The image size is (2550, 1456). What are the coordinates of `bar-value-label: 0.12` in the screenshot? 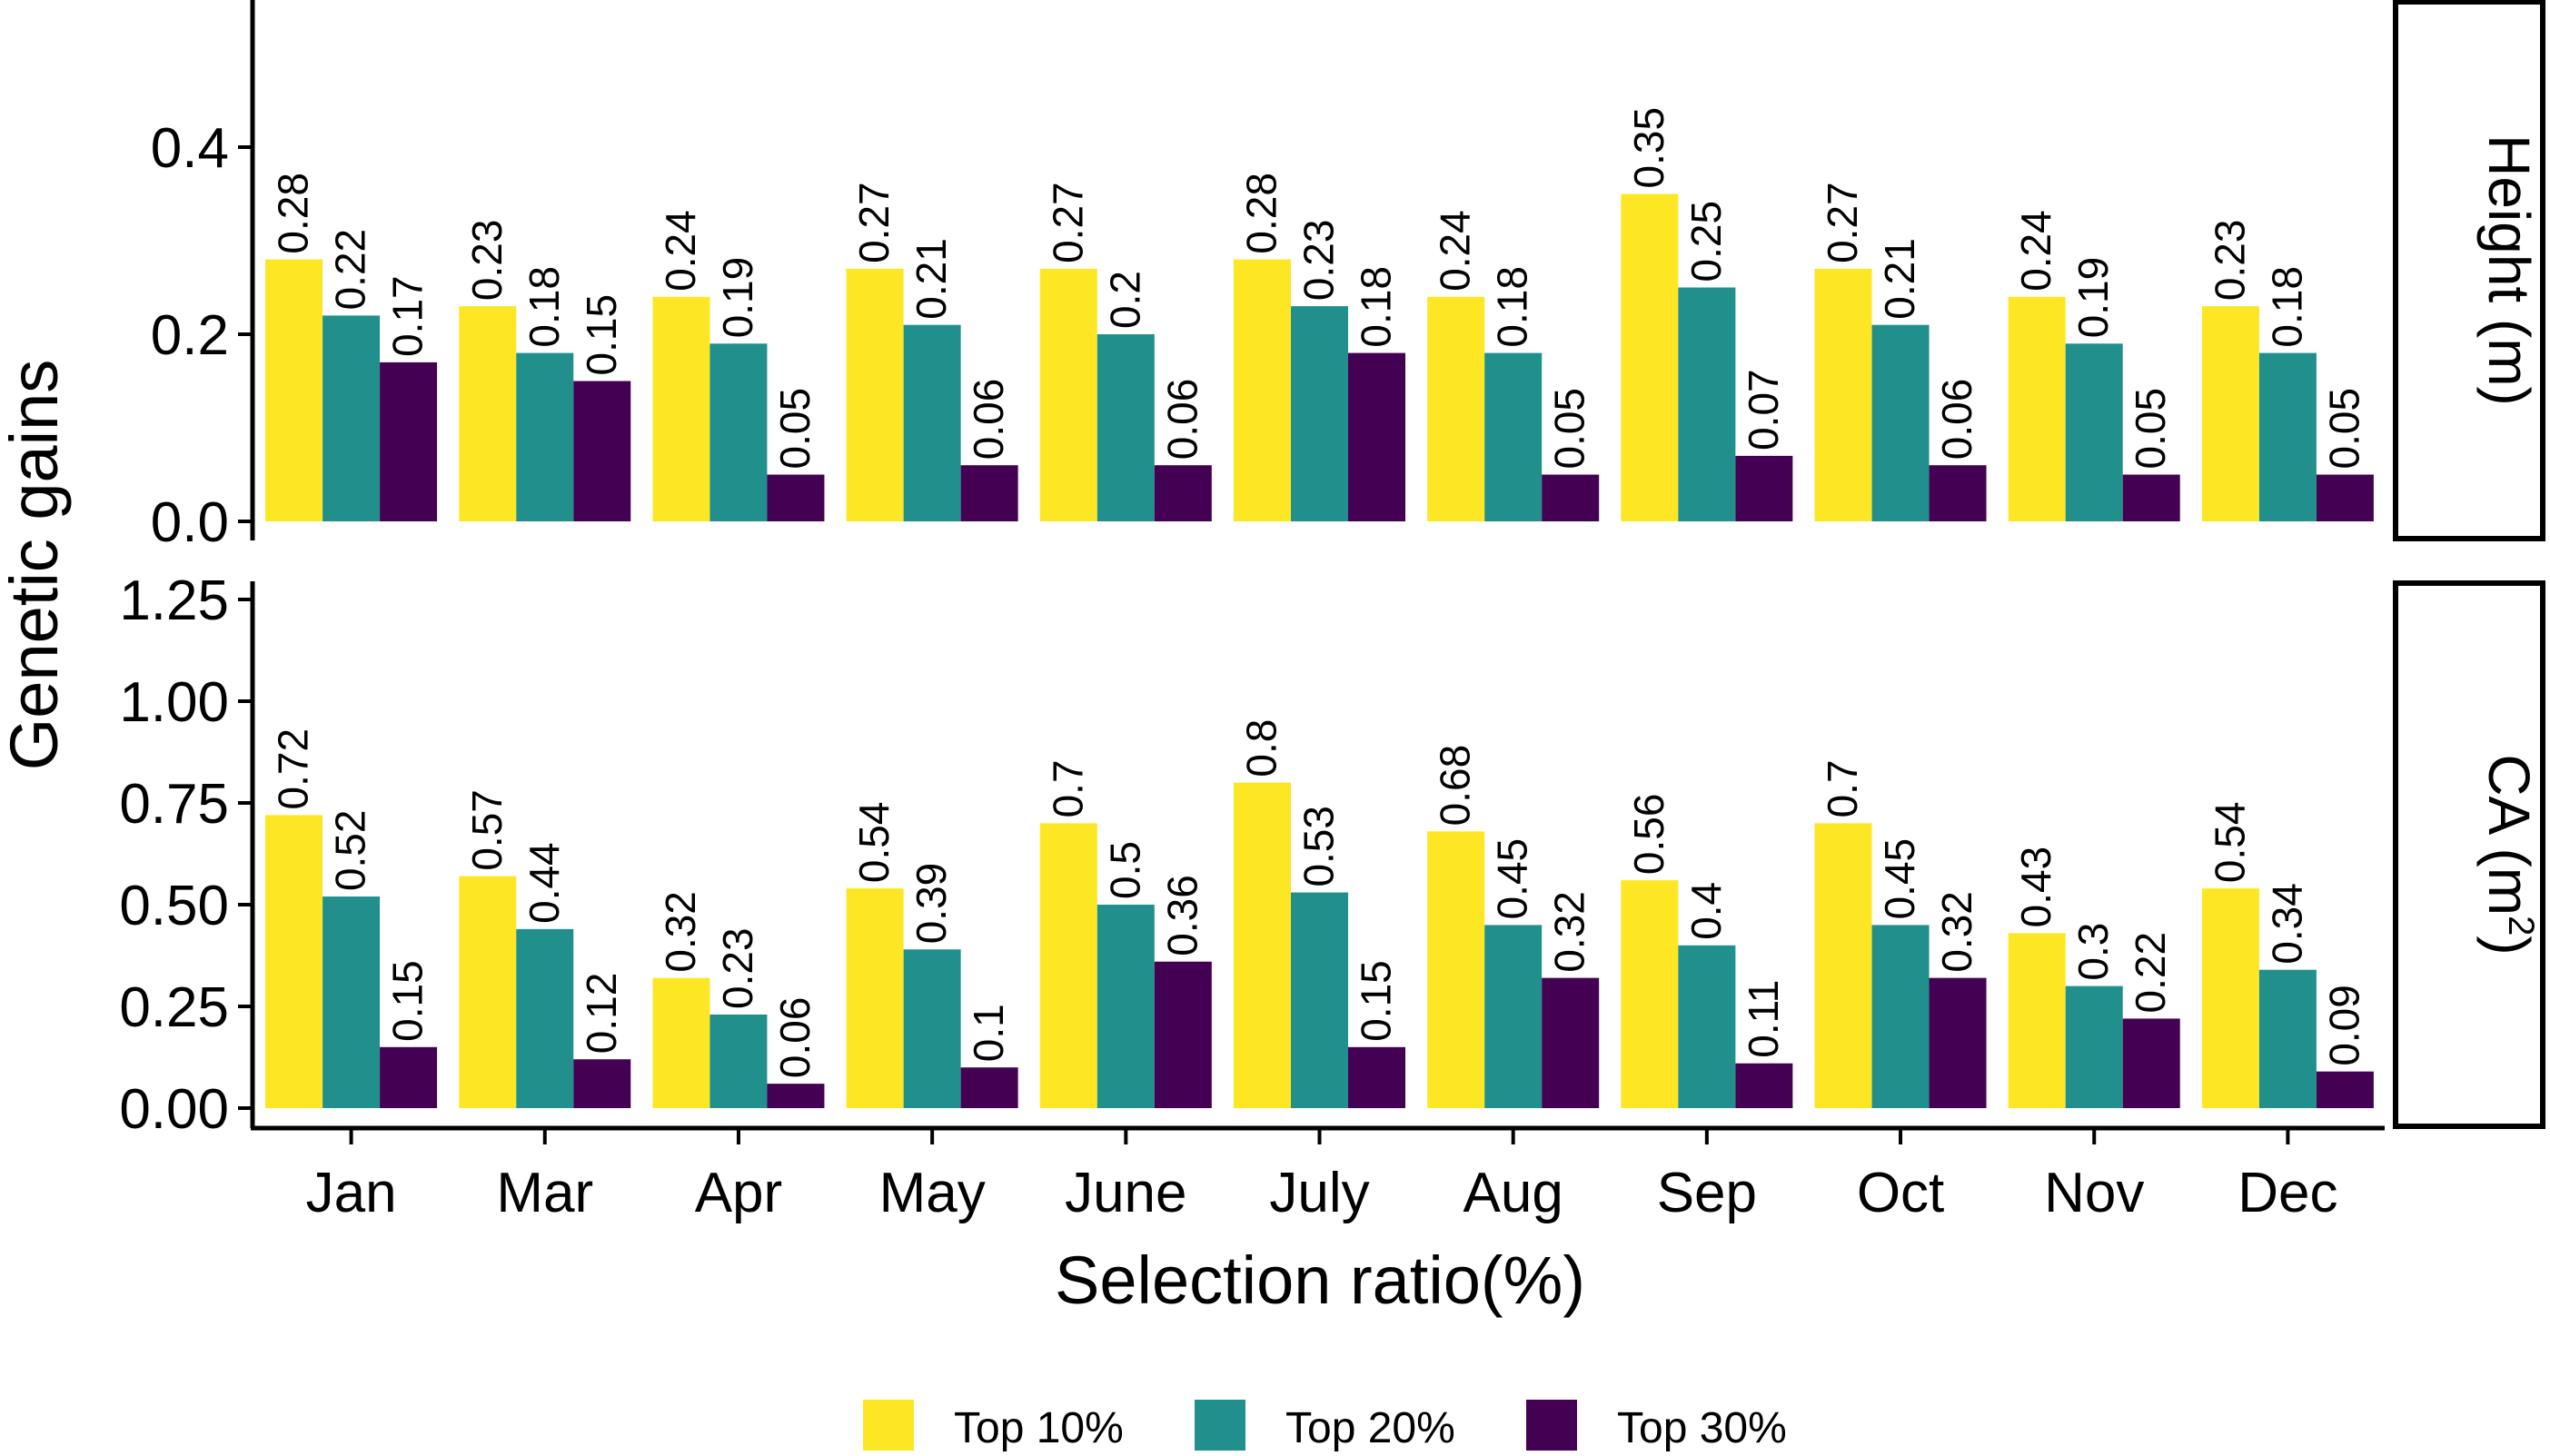 It's located at (601, 1014).